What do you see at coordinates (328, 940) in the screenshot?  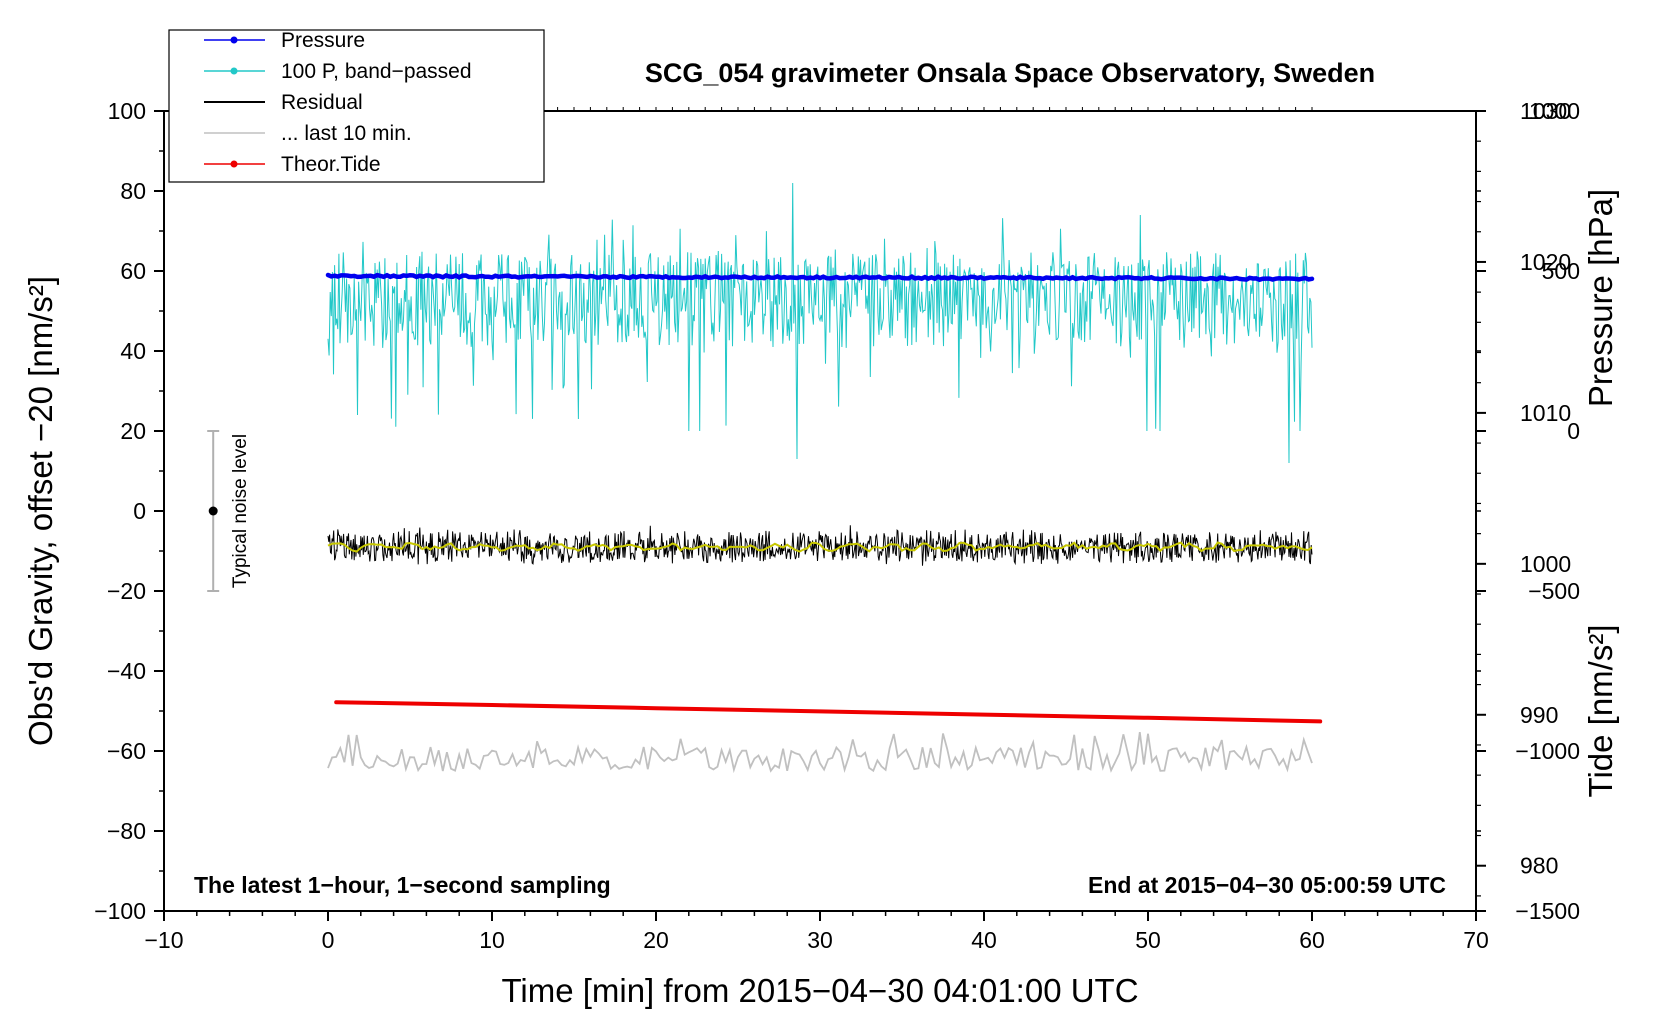 I see `x-tick-label: 0` at bounding box center [328, 940].